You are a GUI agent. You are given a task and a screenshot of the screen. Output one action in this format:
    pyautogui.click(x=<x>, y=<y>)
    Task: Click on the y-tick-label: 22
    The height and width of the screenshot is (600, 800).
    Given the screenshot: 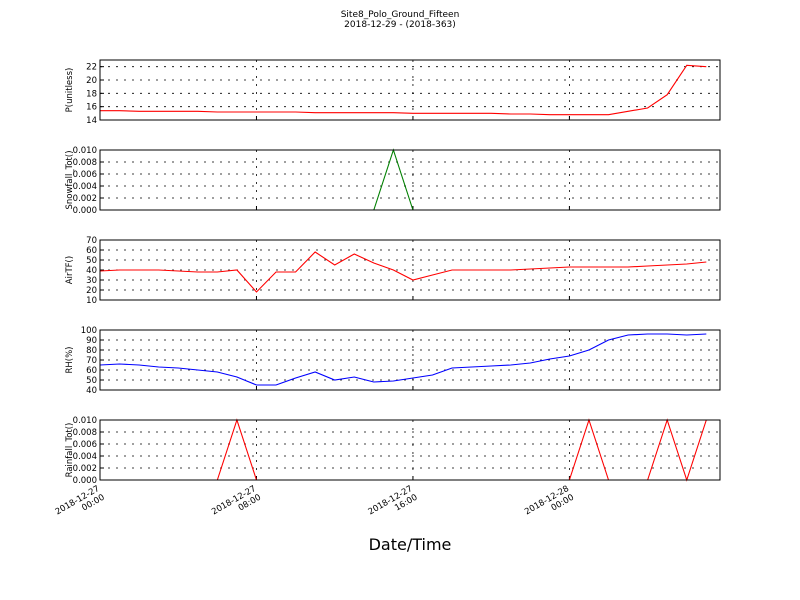 What is the action you would take?
    pyautogui.click(x=91, y=68)
    